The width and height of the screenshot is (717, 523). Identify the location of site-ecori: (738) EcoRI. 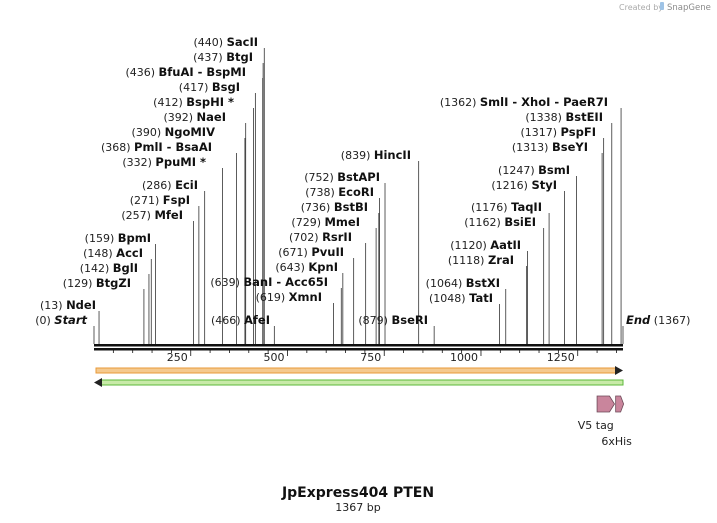
(342, 264).